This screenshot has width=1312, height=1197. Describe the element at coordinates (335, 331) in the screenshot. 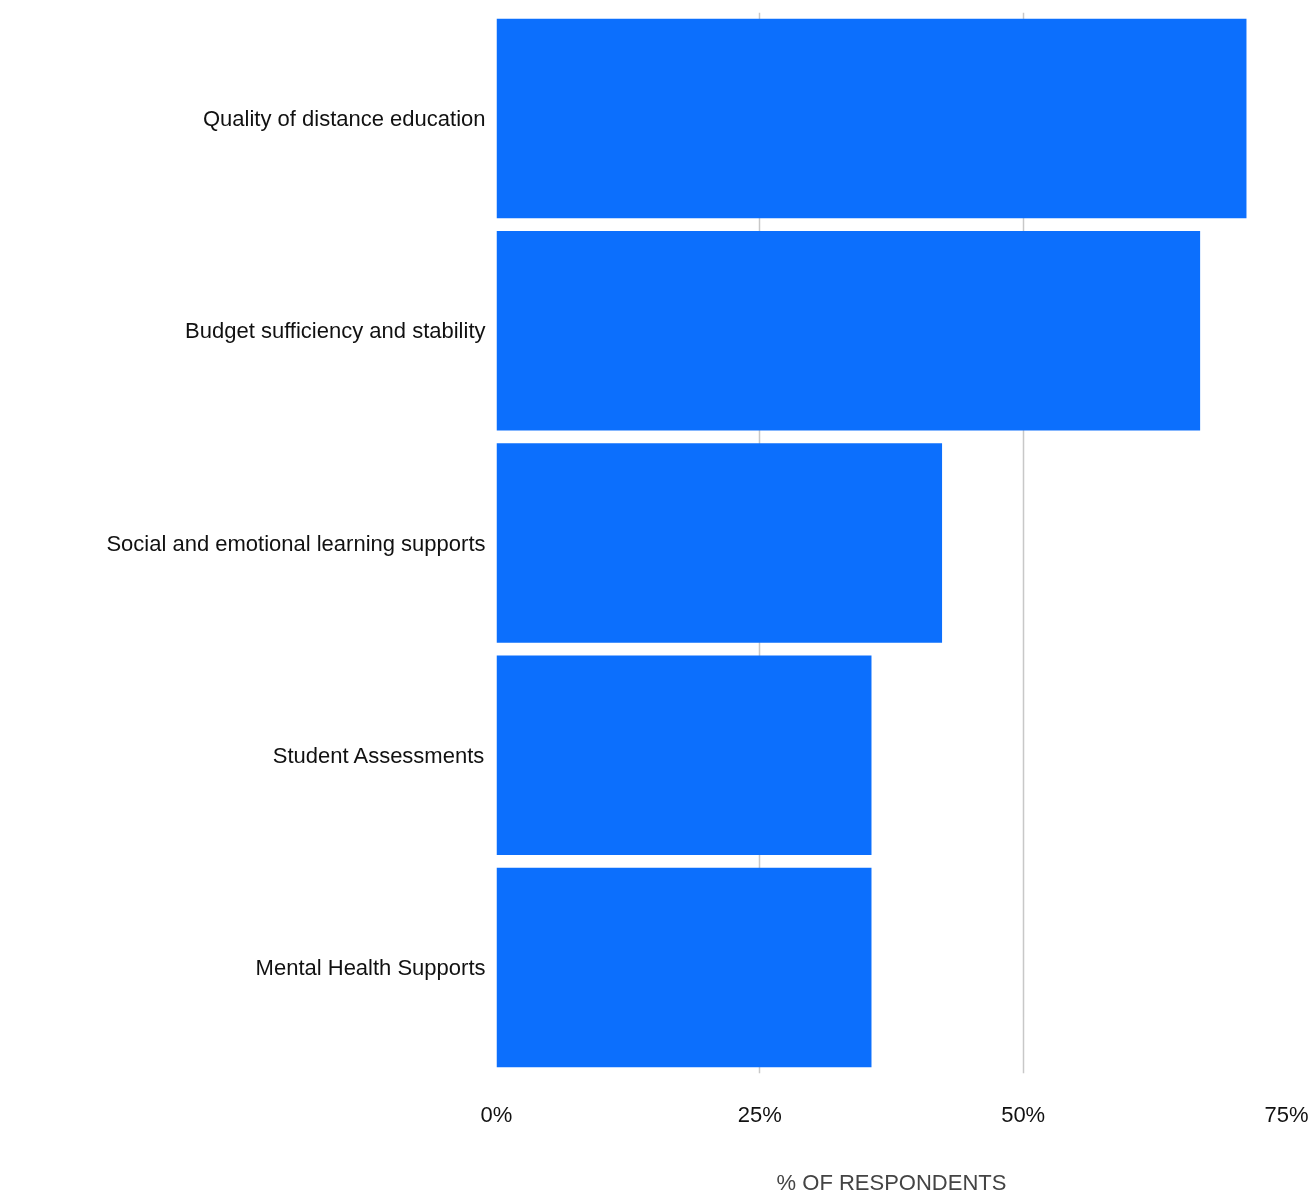

I see `y-tick-label: Budget sufficiency and stability` at that location.